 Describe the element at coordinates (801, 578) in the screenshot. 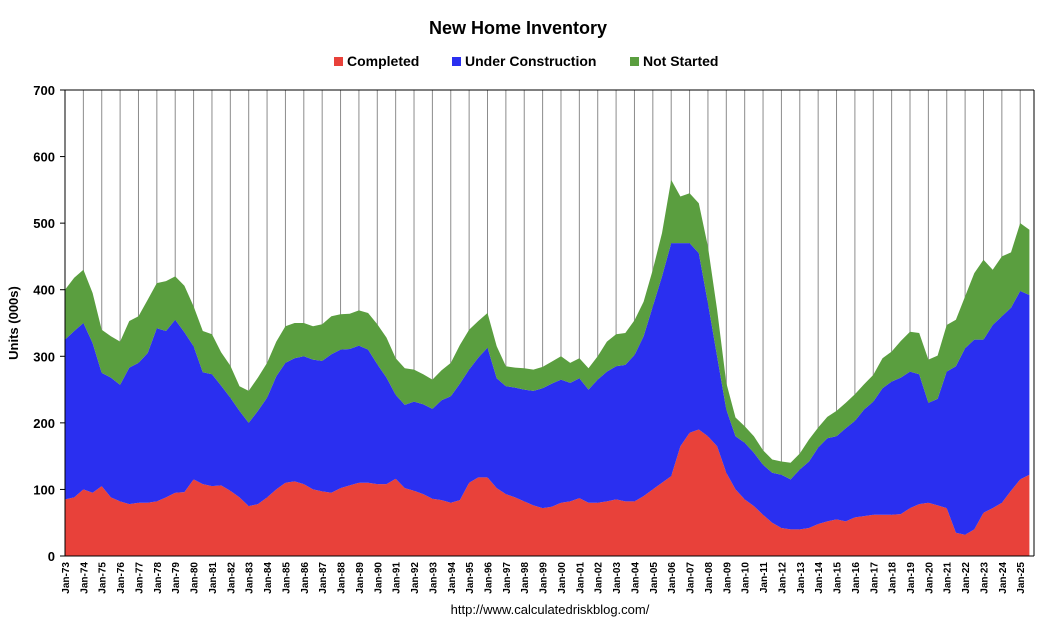

I see `x-tick-label: Jan-13` at that location.